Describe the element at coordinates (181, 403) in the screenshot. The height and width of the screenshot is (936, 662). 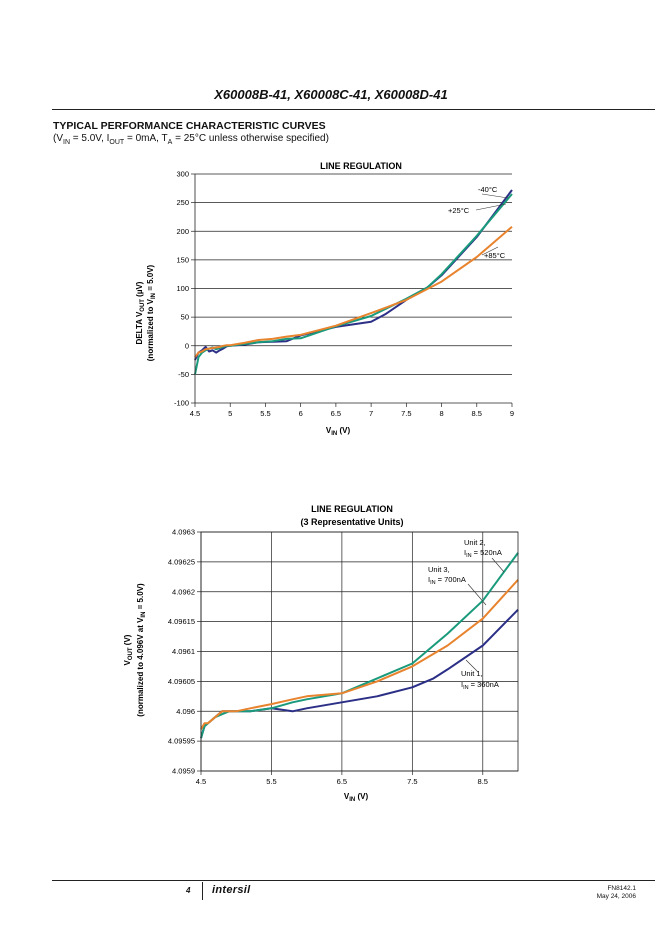
I see `c1-ytick-label: -100` at that location.